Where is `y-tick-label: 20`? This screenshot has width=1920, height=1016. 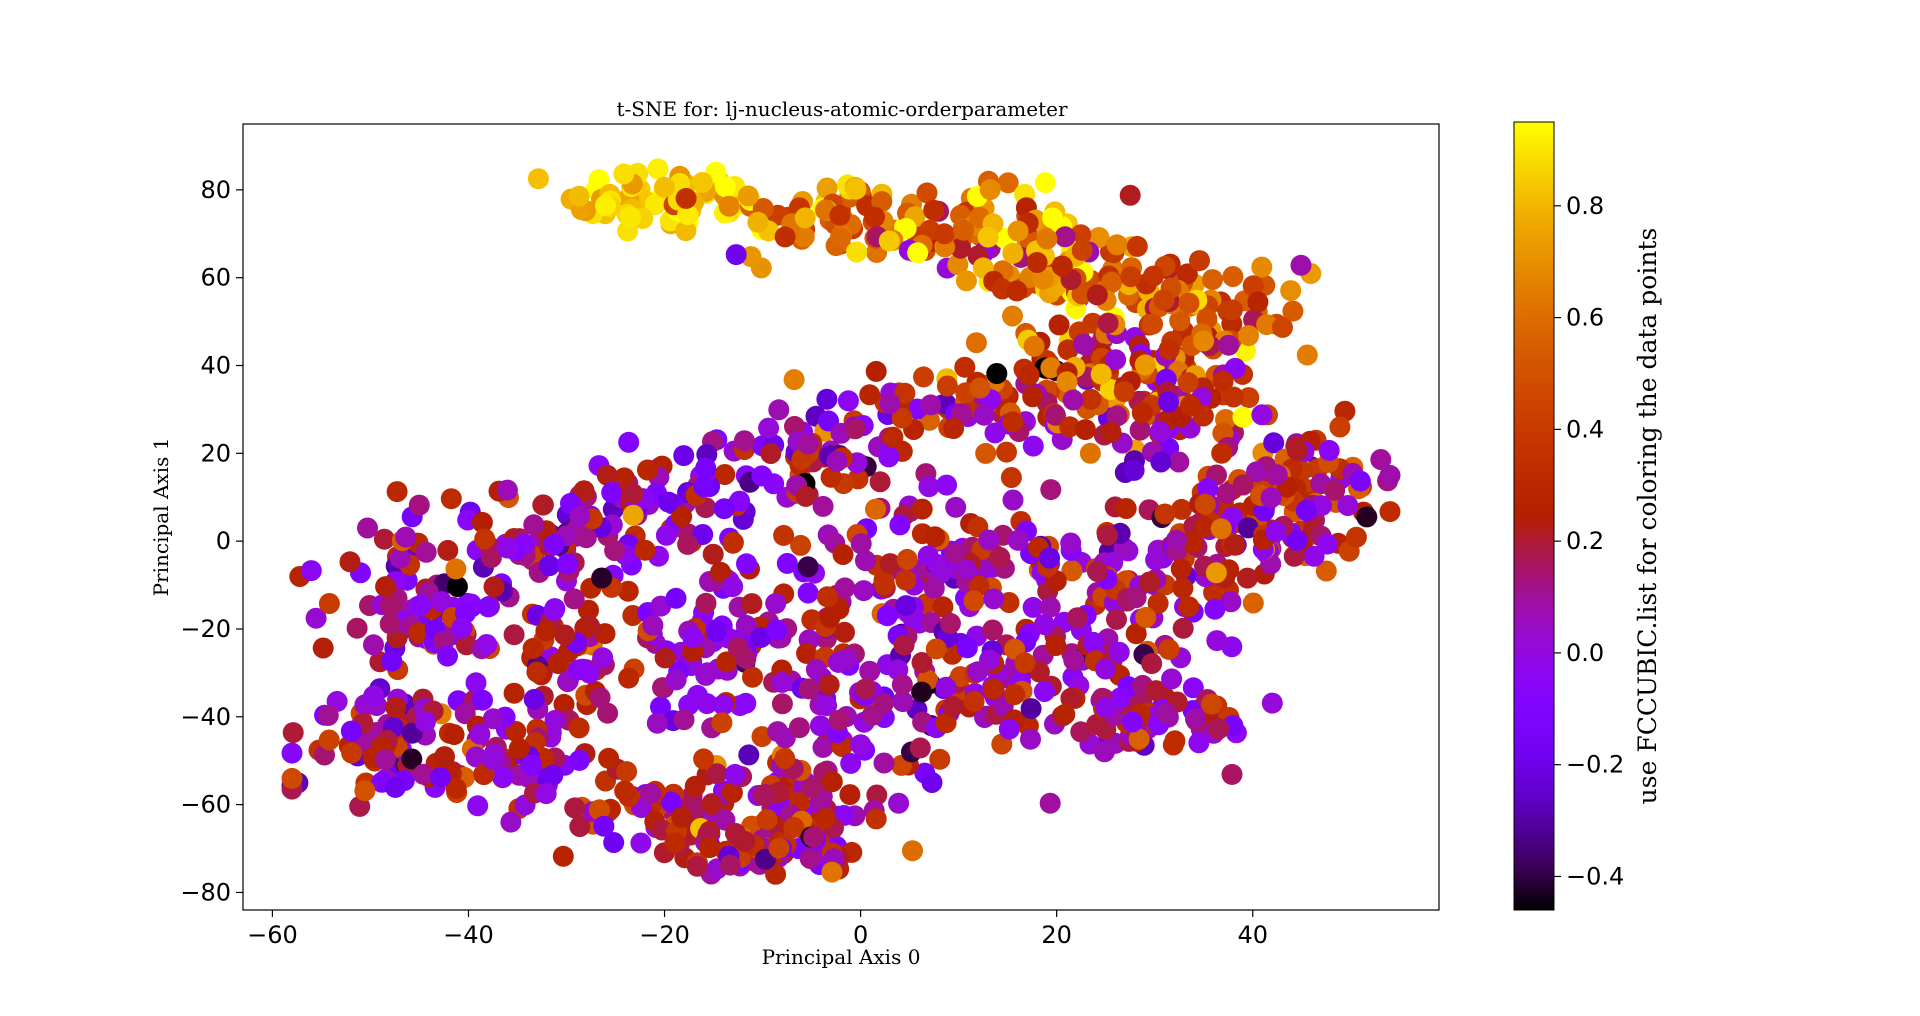 y-tick-label: 20 is located at coordinates (215, 453).